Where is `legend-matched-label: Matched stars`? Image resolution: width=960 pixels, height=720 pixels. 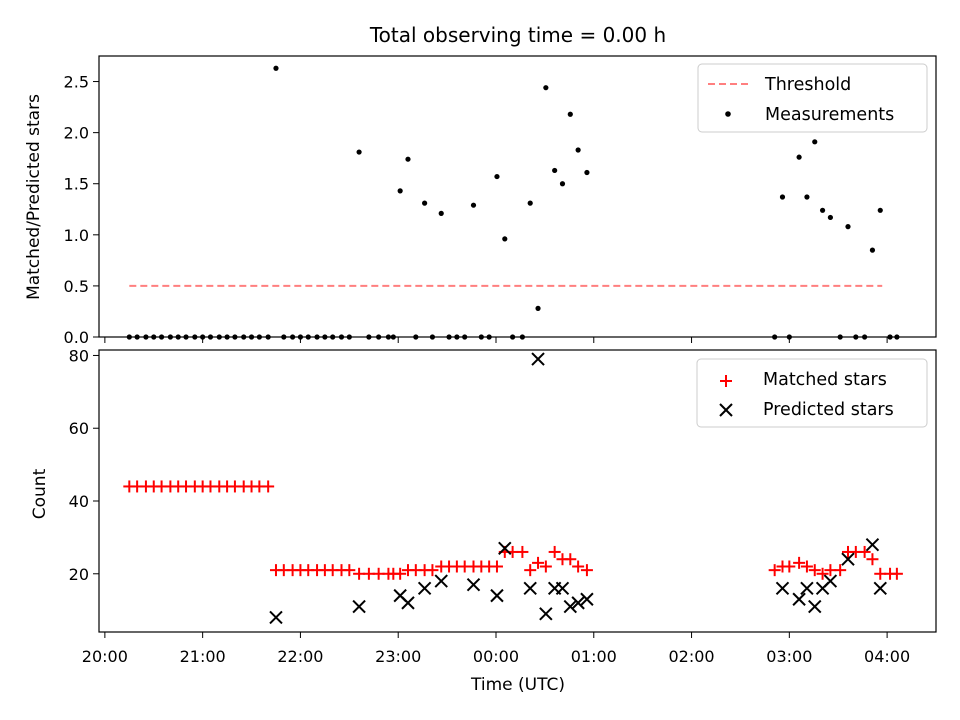
legend-matched-label: Matched stars is located at coordinates (825, 380).